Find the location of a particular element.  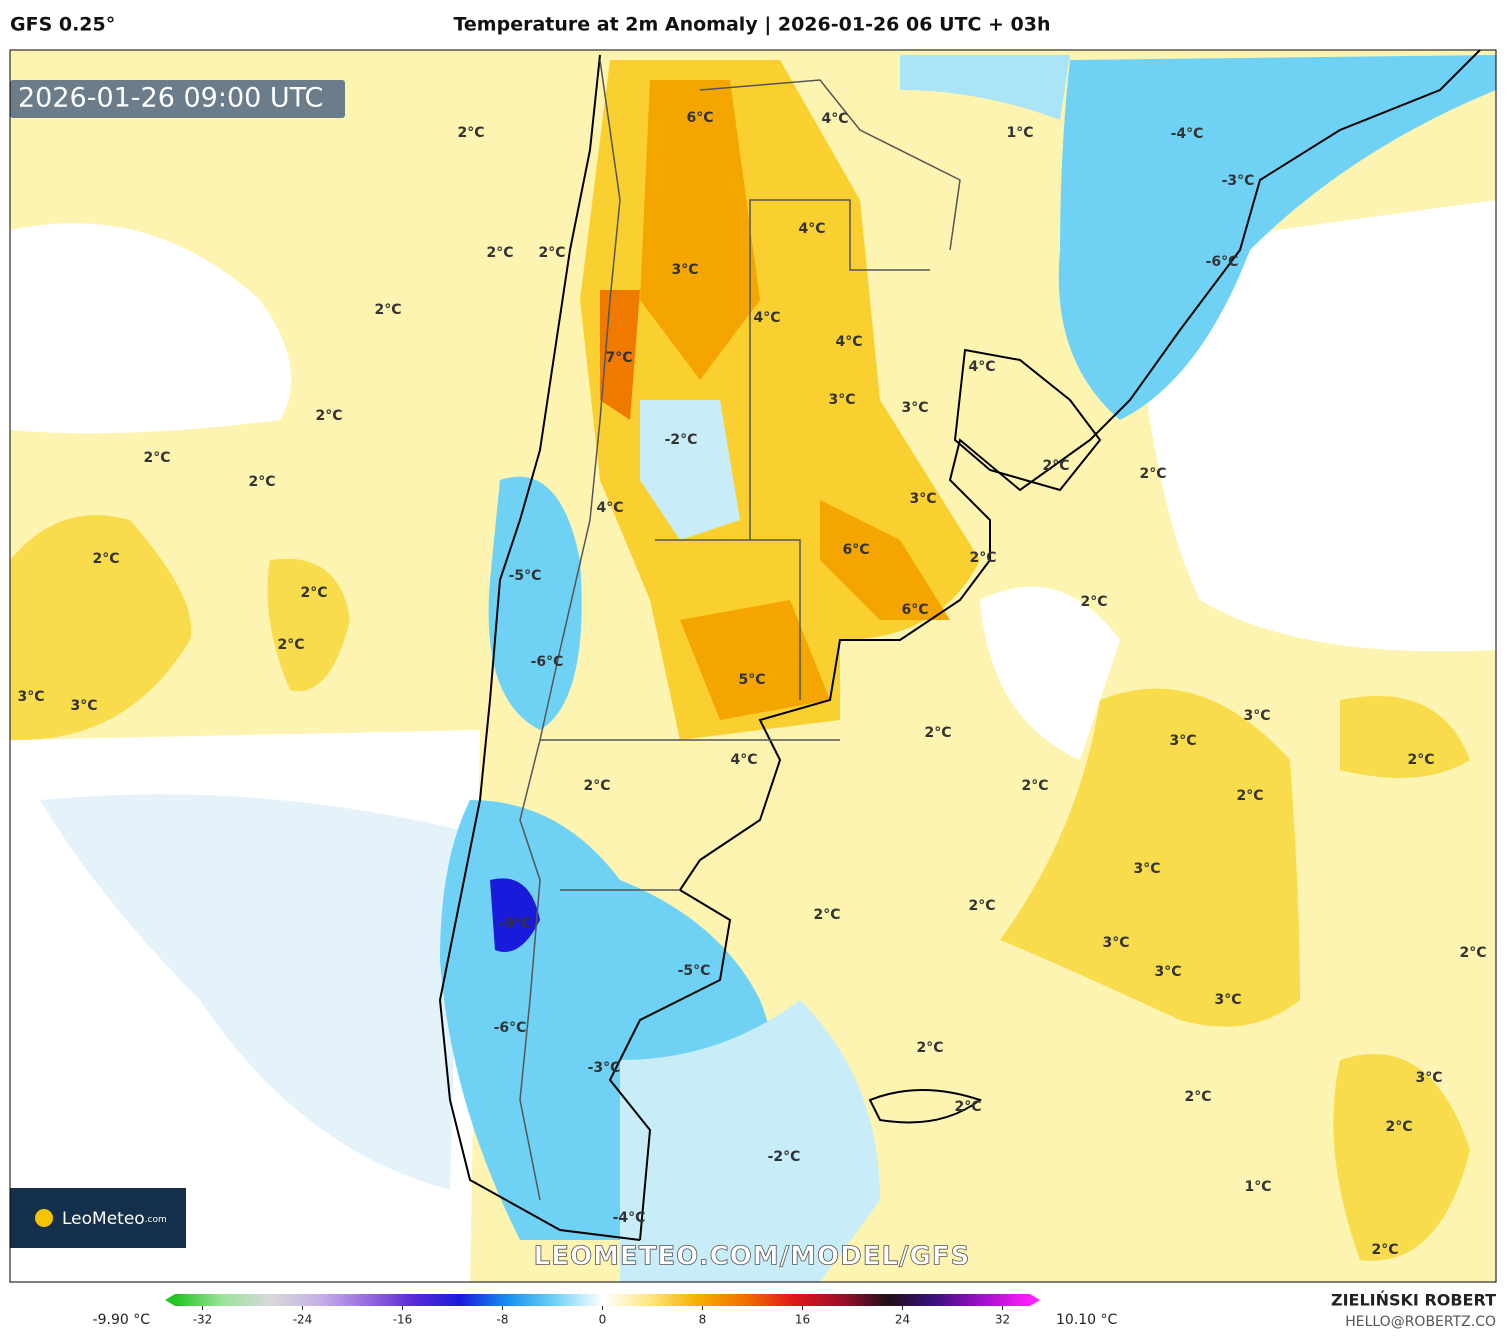

model-name: GFS 0.25° is located at coordinates (62, 25).